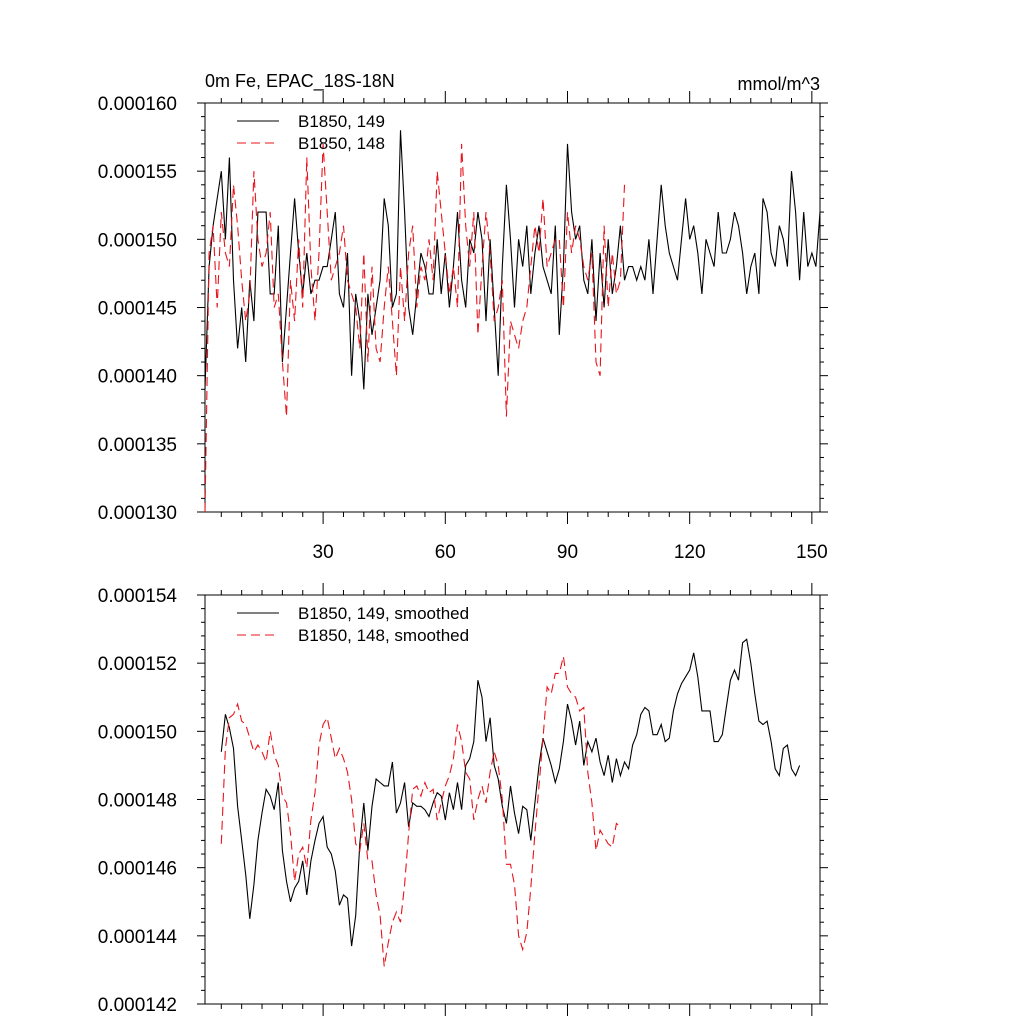 The image size is (1024, 1024). I want to click on y-tick-label: 0.000154, so click(138, 596).